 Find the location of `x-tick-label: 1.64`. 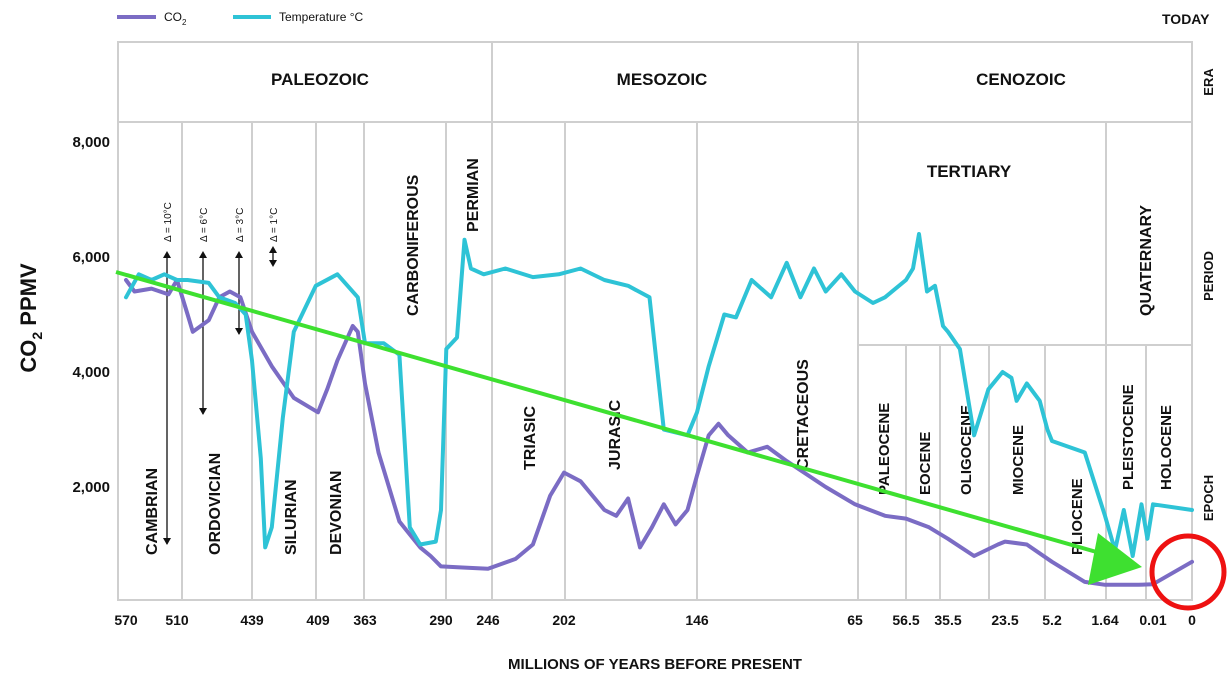

x-tick-label: 1.64 is located at coordinates (1104, 620).